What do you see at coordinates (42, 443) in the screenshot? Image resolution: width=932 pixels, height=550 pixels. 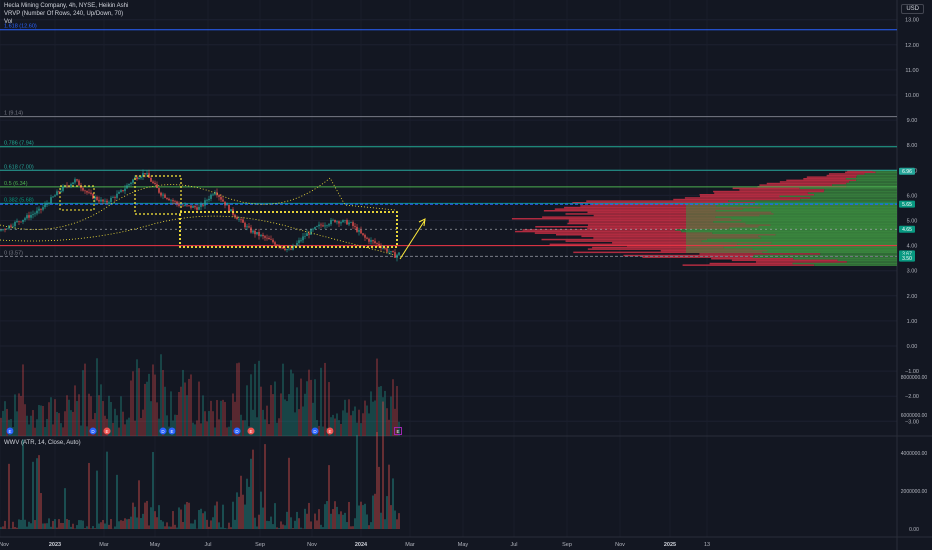 I see `wwv-legend: WWV (ATR, 14, Close, Auto)` at bounding box center [42, 443].